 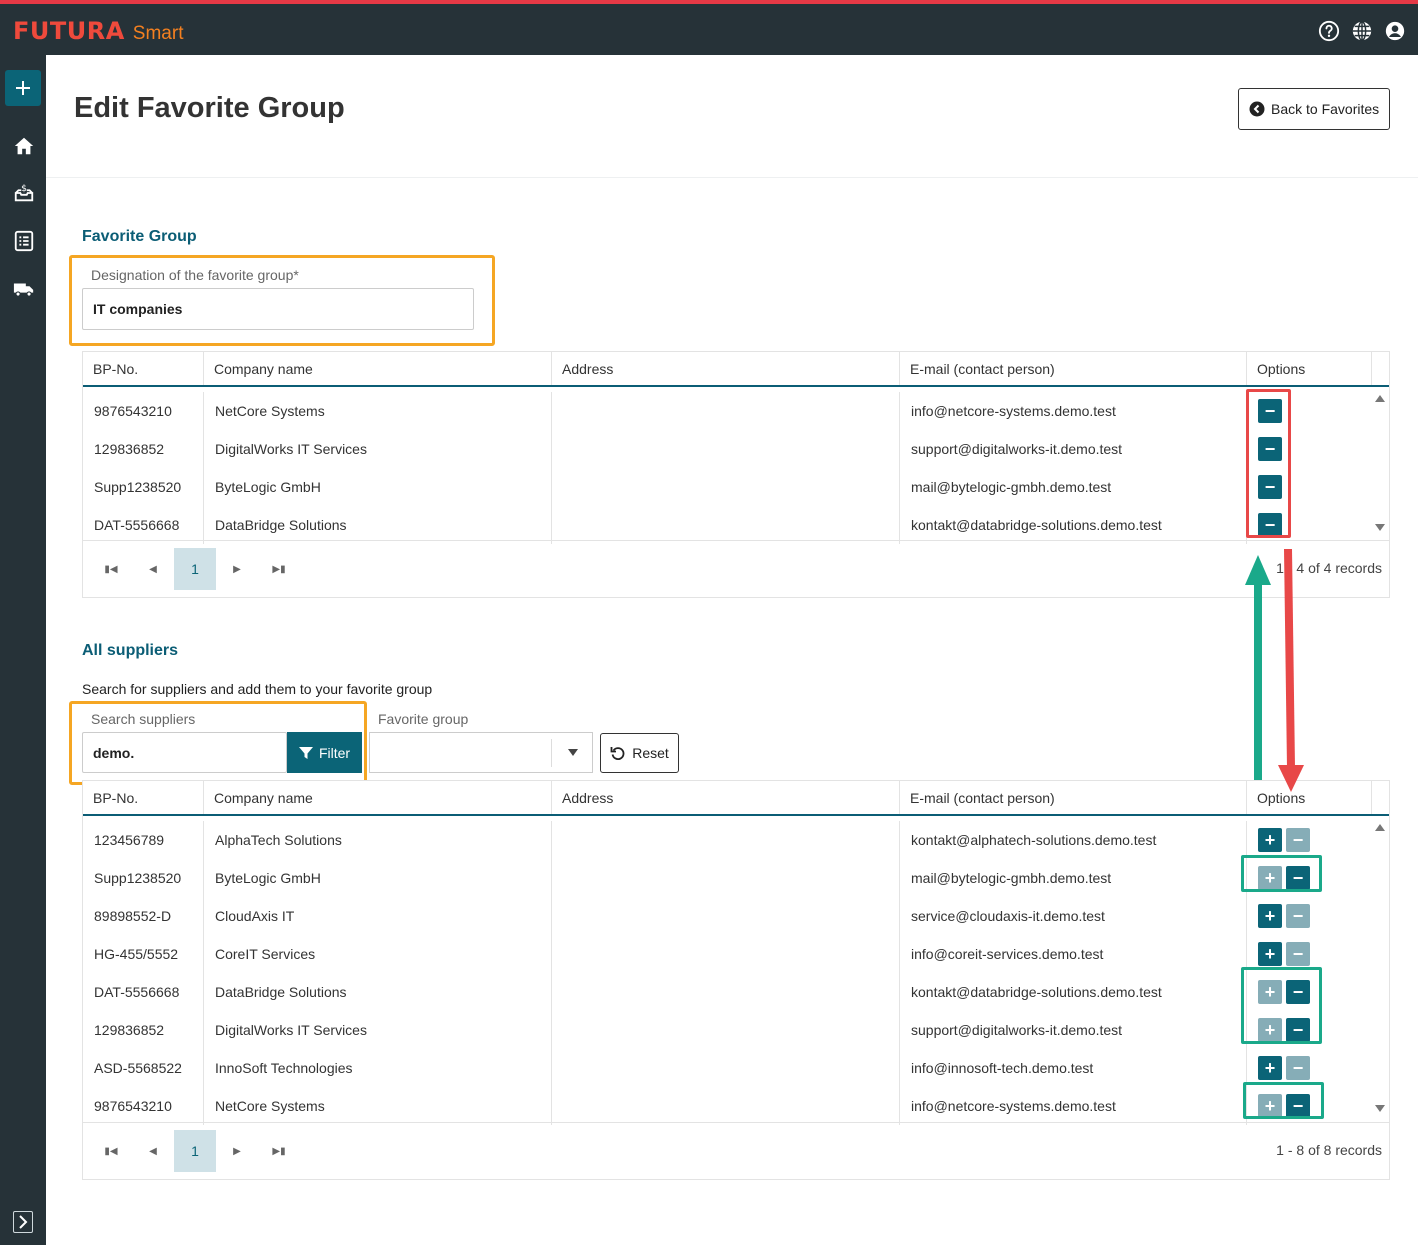 I want to click on cell-email: kontakt@databridge-solutions.demo.test, so click(x=1073, y=992).